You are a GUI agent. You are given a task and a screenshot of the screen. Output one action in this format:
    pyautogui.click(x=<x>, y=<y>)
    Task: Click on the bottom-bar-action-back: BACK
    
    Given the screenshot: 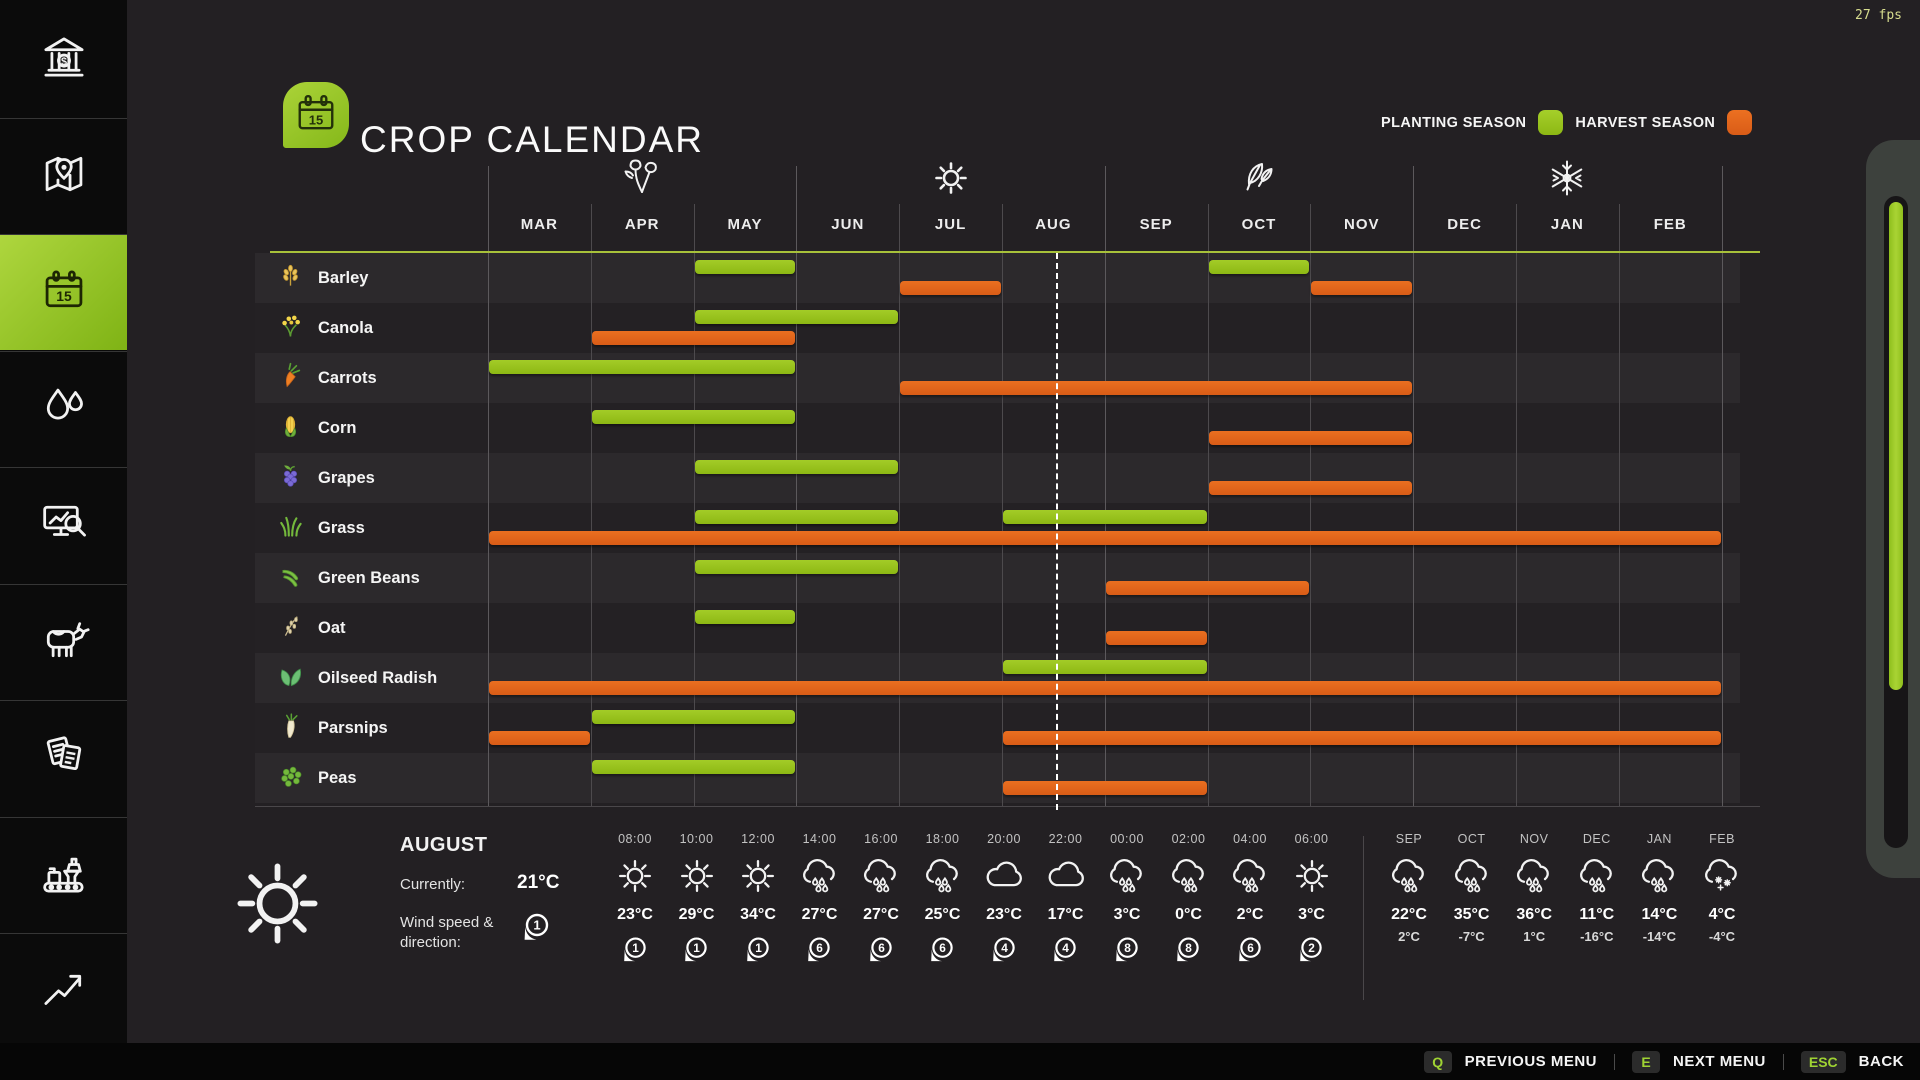 What is the action you would take?
    pyautogui.click(x=1881, y=1061)
    